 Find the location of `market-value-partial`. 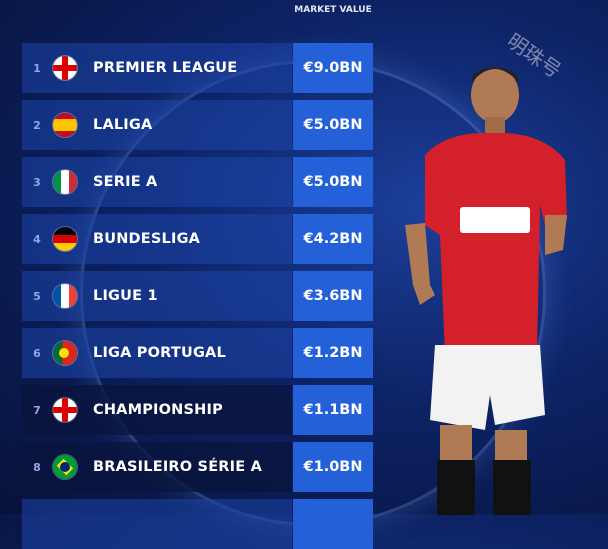

market-value-partial is located at coordinates (333, 524).